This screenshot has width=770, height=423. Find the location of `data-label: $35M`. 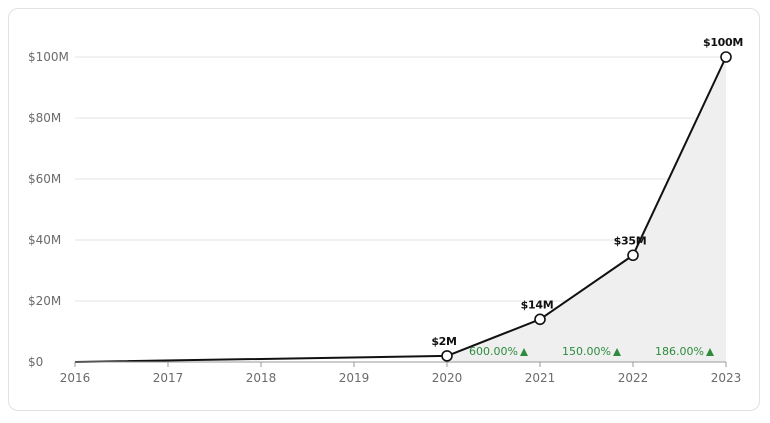

data-label: $35M is located at coordinates (630, 240).